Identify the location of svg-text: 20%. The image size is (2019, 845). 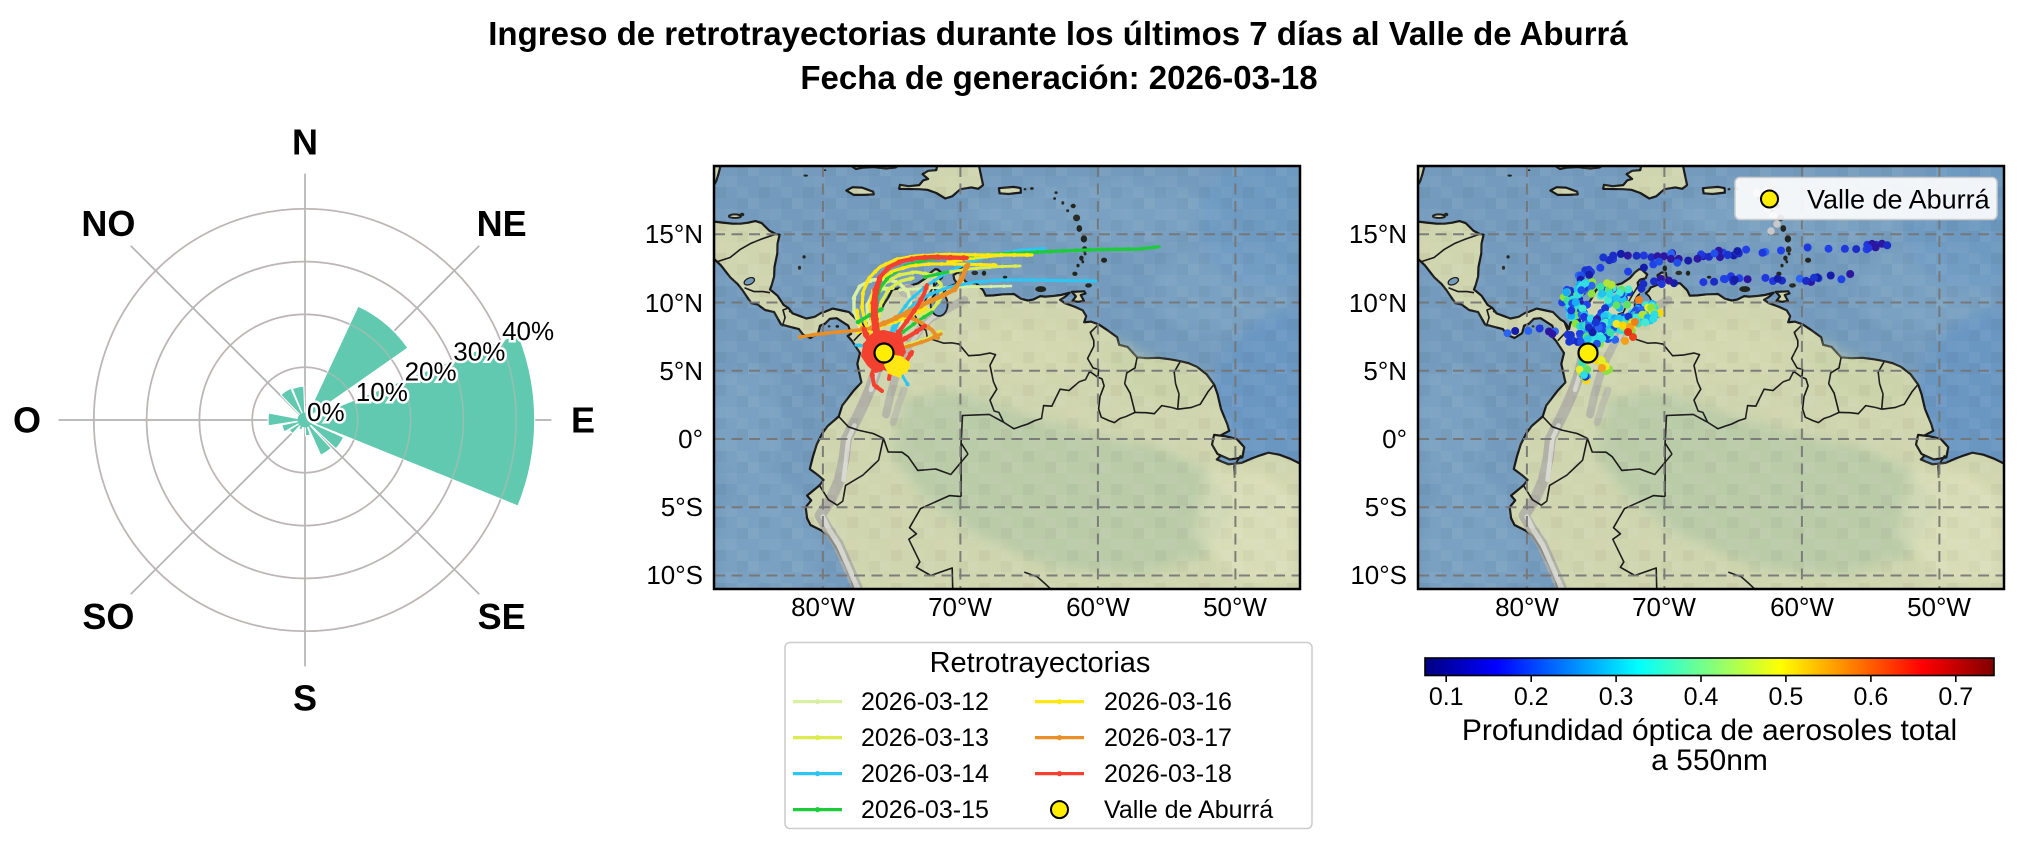
(431, 372).